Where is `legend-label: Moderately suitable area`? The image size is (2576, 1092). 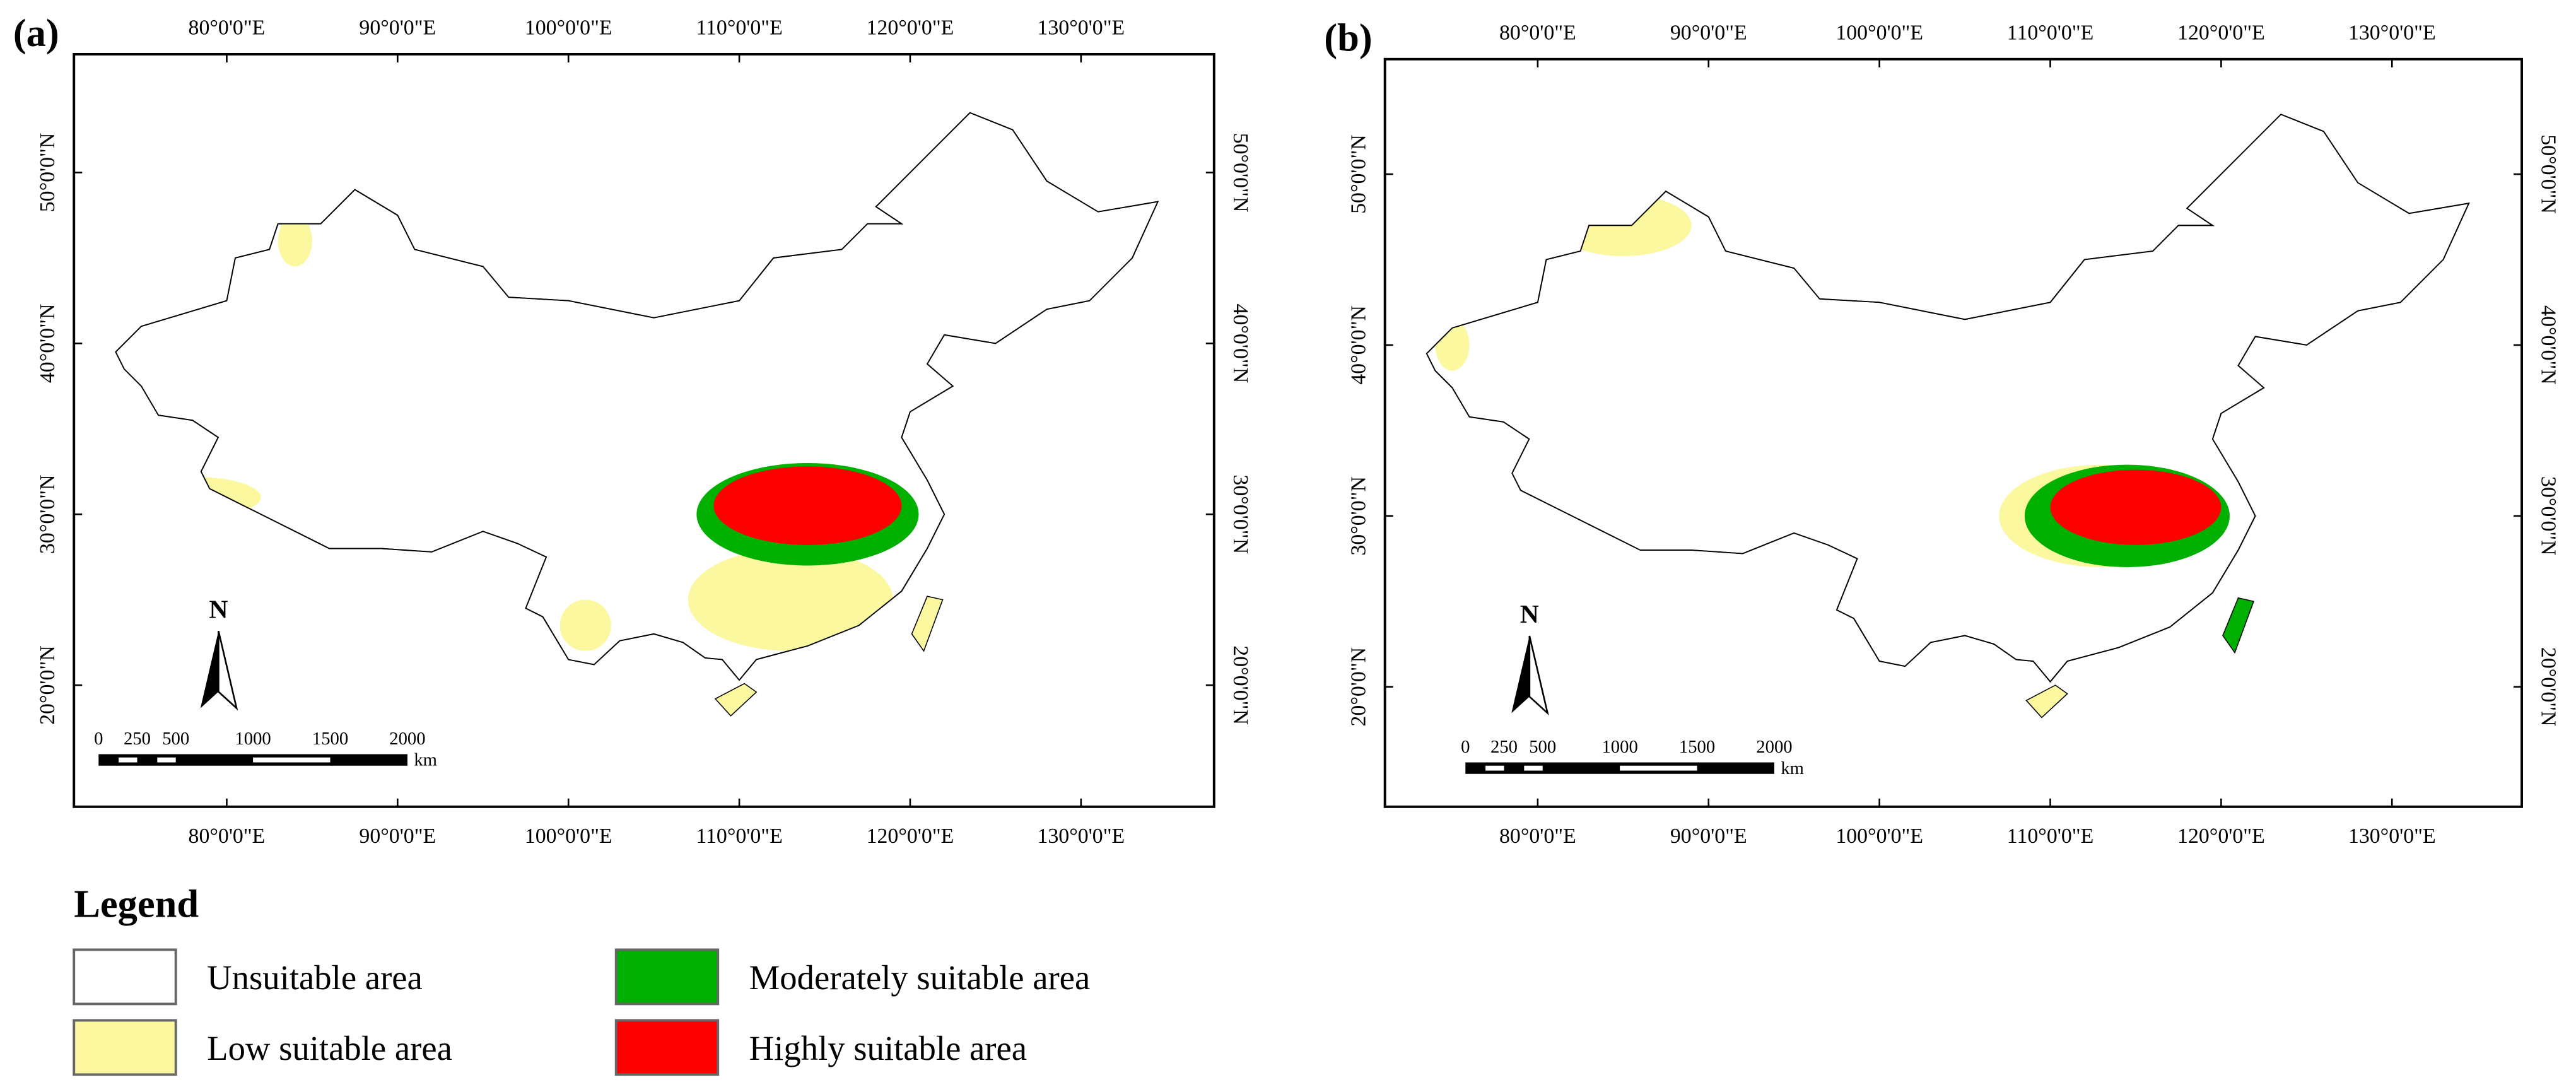
legend-label: Moderately suitable area is located at coordinates (920, 977).